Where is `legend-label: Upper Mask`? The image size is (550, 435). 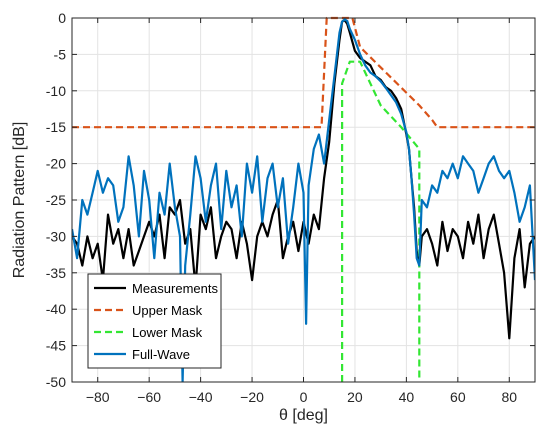
legend-label: Upper Mask is located at coordinates (167, 310).